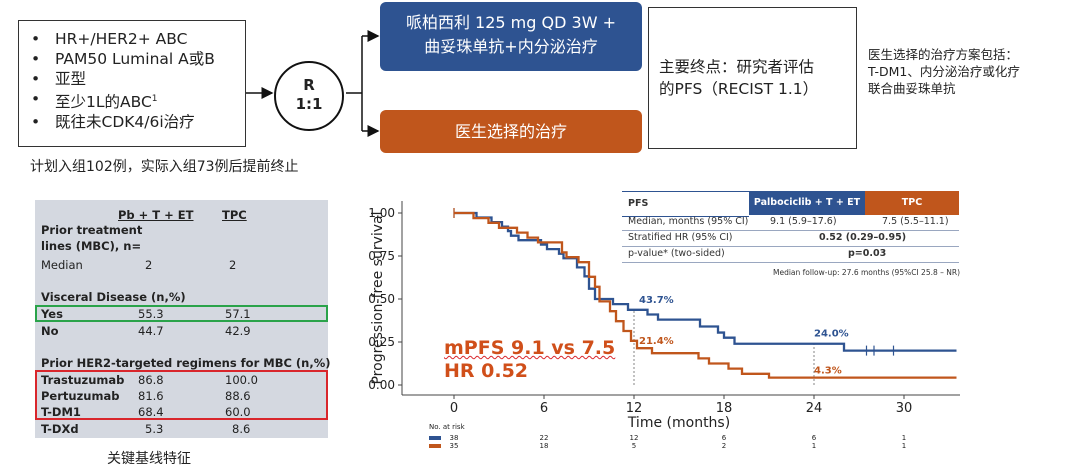 This screenshot has height=475, width=1068. Describe the element at coordinates (149, 459) in the screenshot. I see `baseline-caption: 关键基线特征` at that location.